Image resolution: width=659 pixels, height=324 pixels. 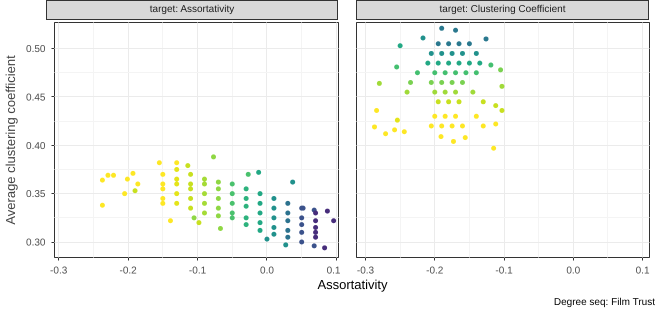 I want to click on y-axis-title: Average clustering coefficient, so click(x=10, y=139).